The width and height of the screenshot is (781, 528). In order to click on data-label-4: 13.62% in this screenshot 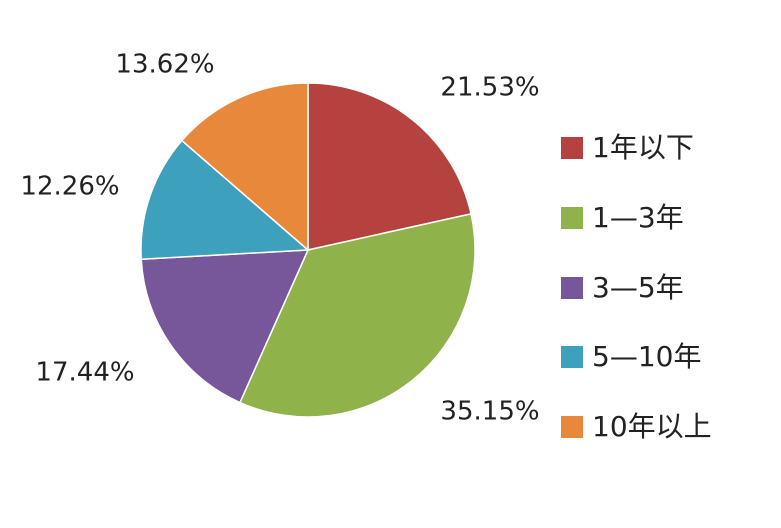, I will do `click(164, 65)`.